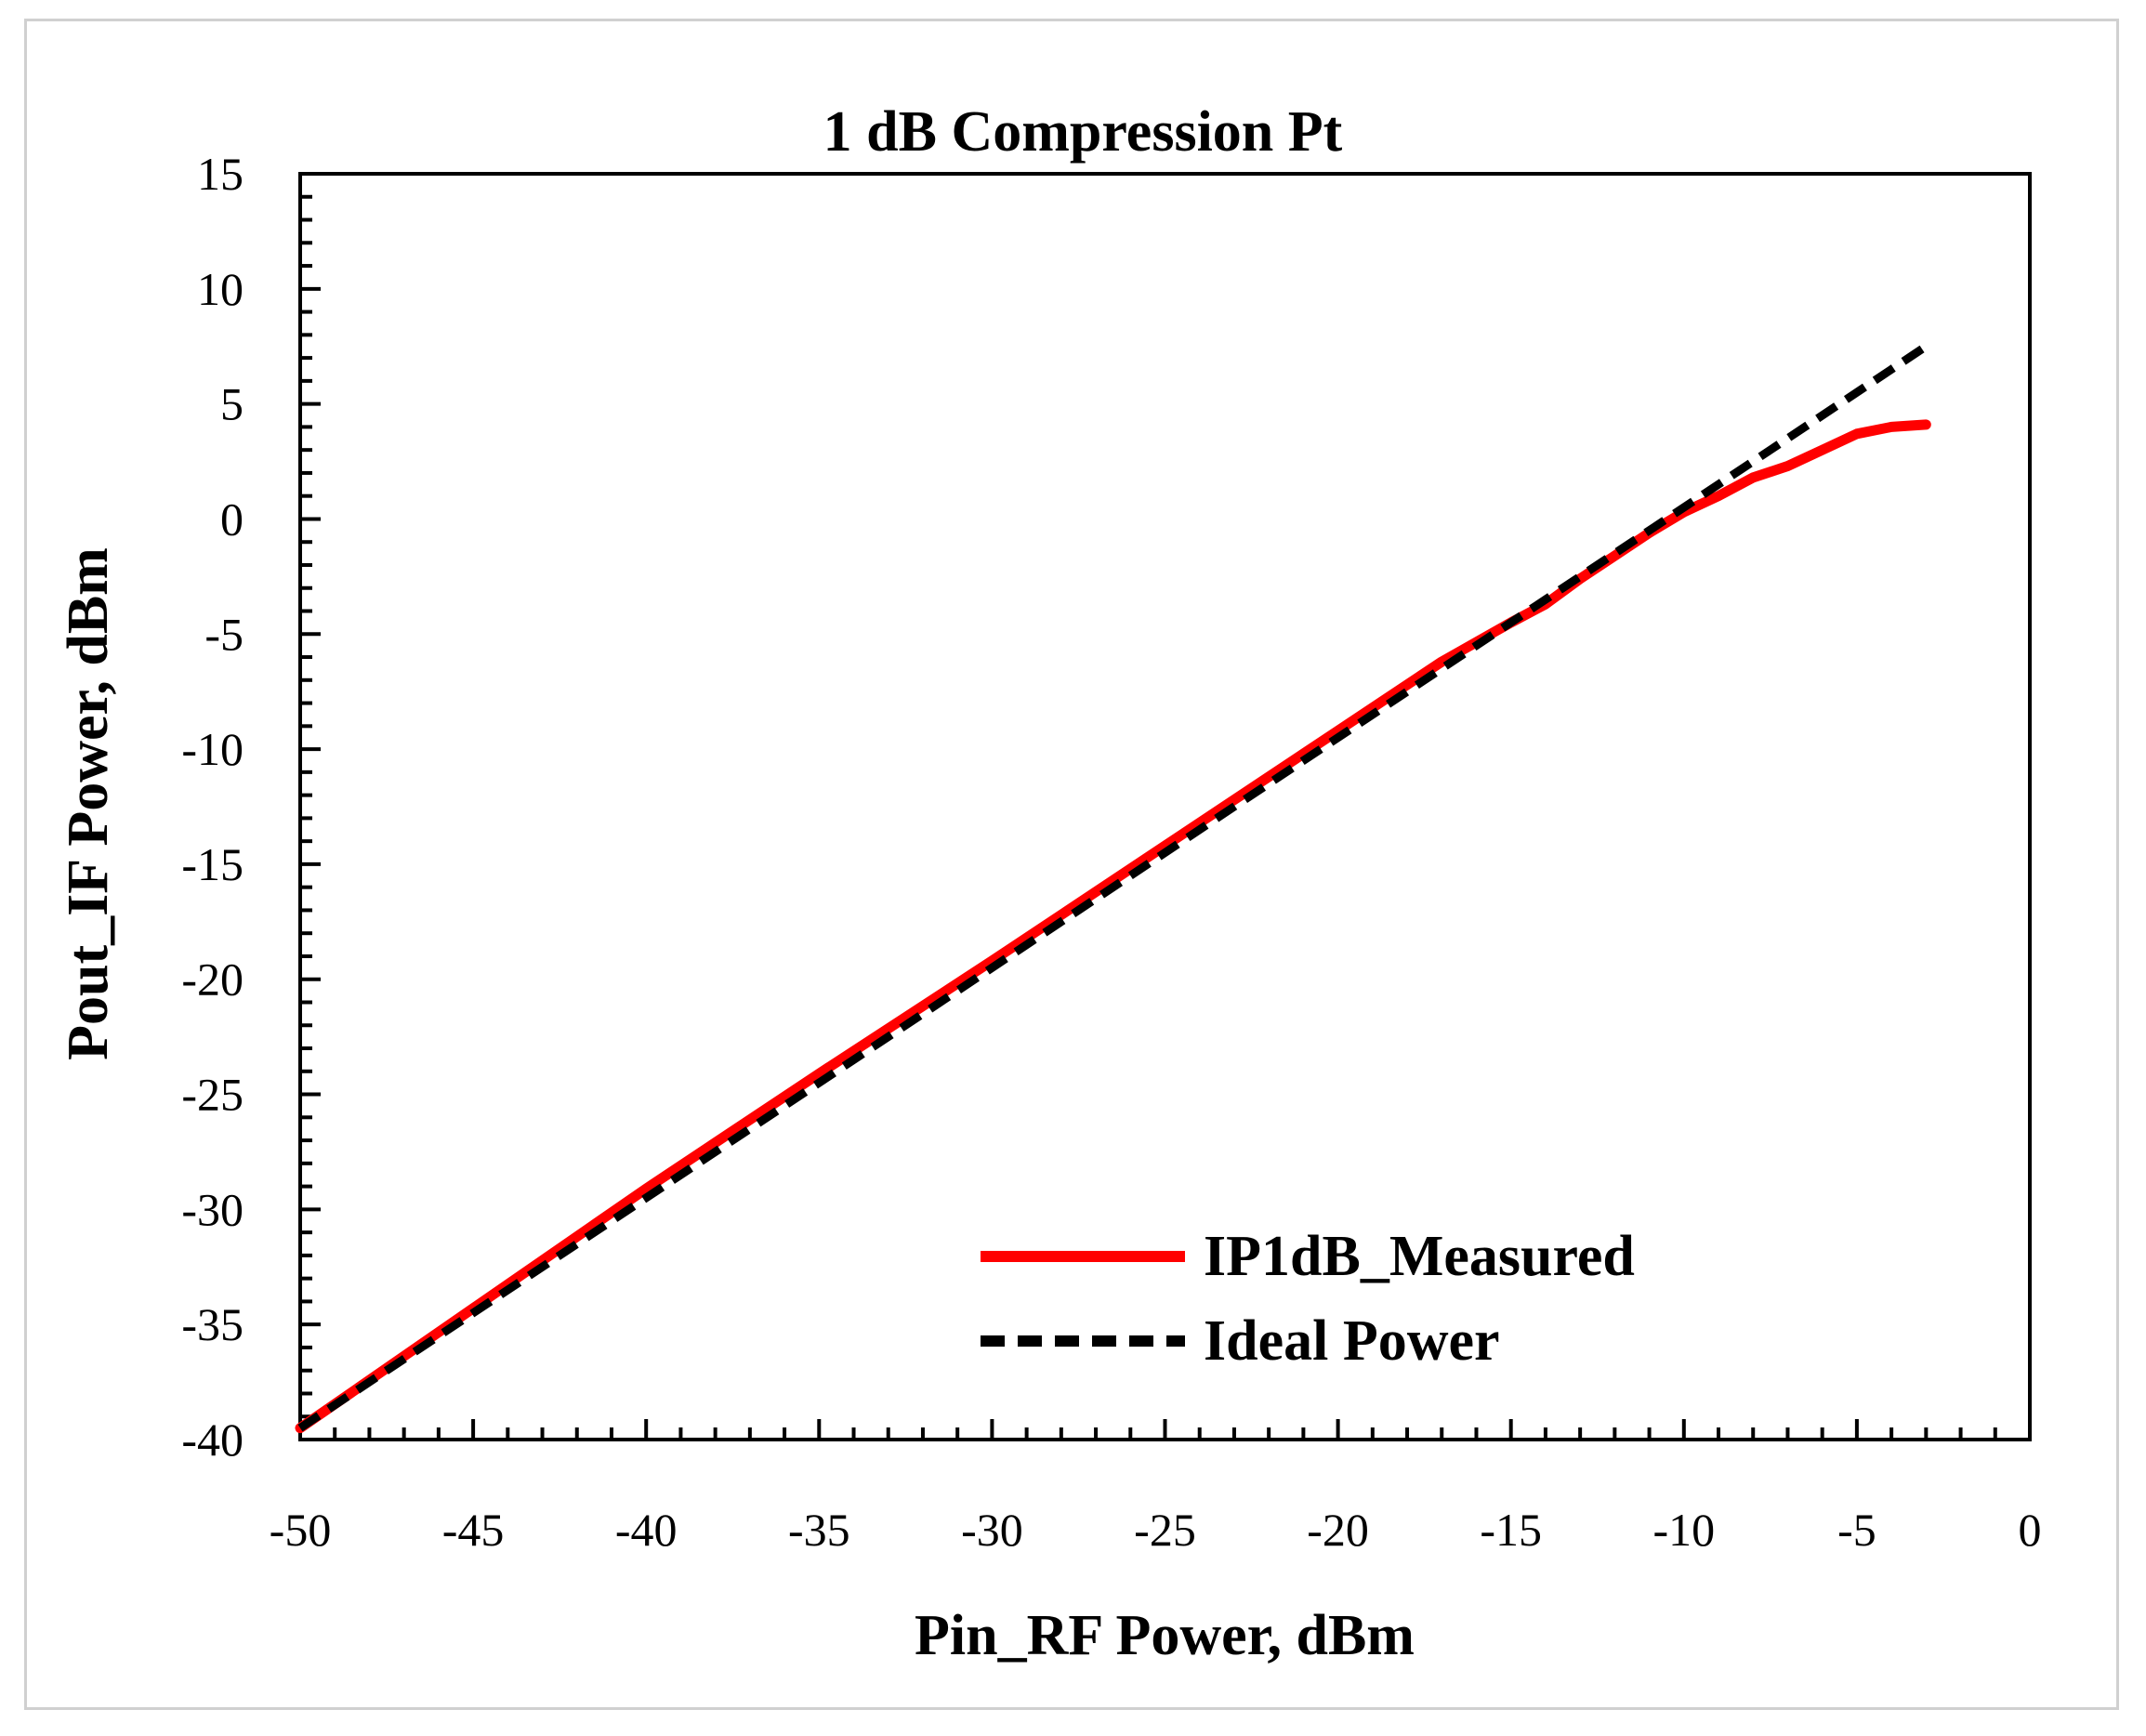  What do you see at coordinates (1684, 1530) in the screenshot?
I see `x-tick-label: -10` at bounding box center [1684, 1530].